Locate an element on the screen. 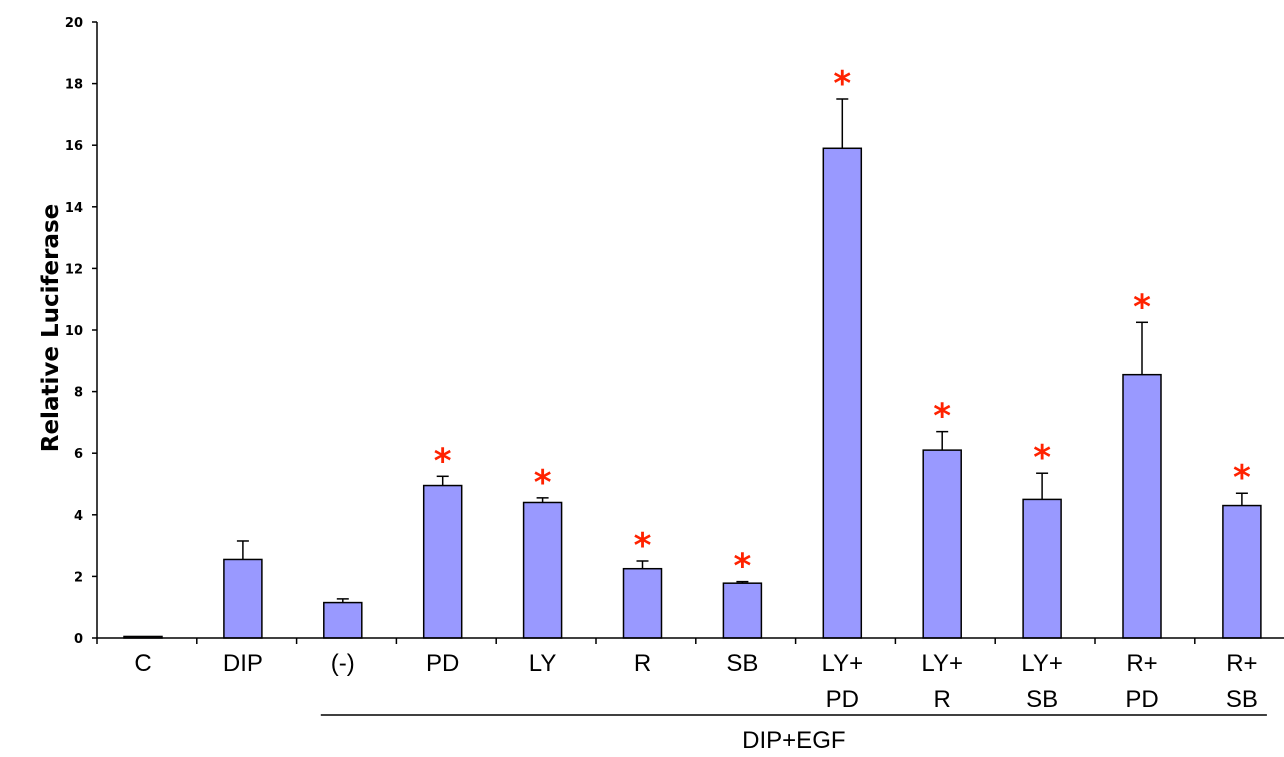  y-tick-label: 12 is located at coordinates (74, 269).